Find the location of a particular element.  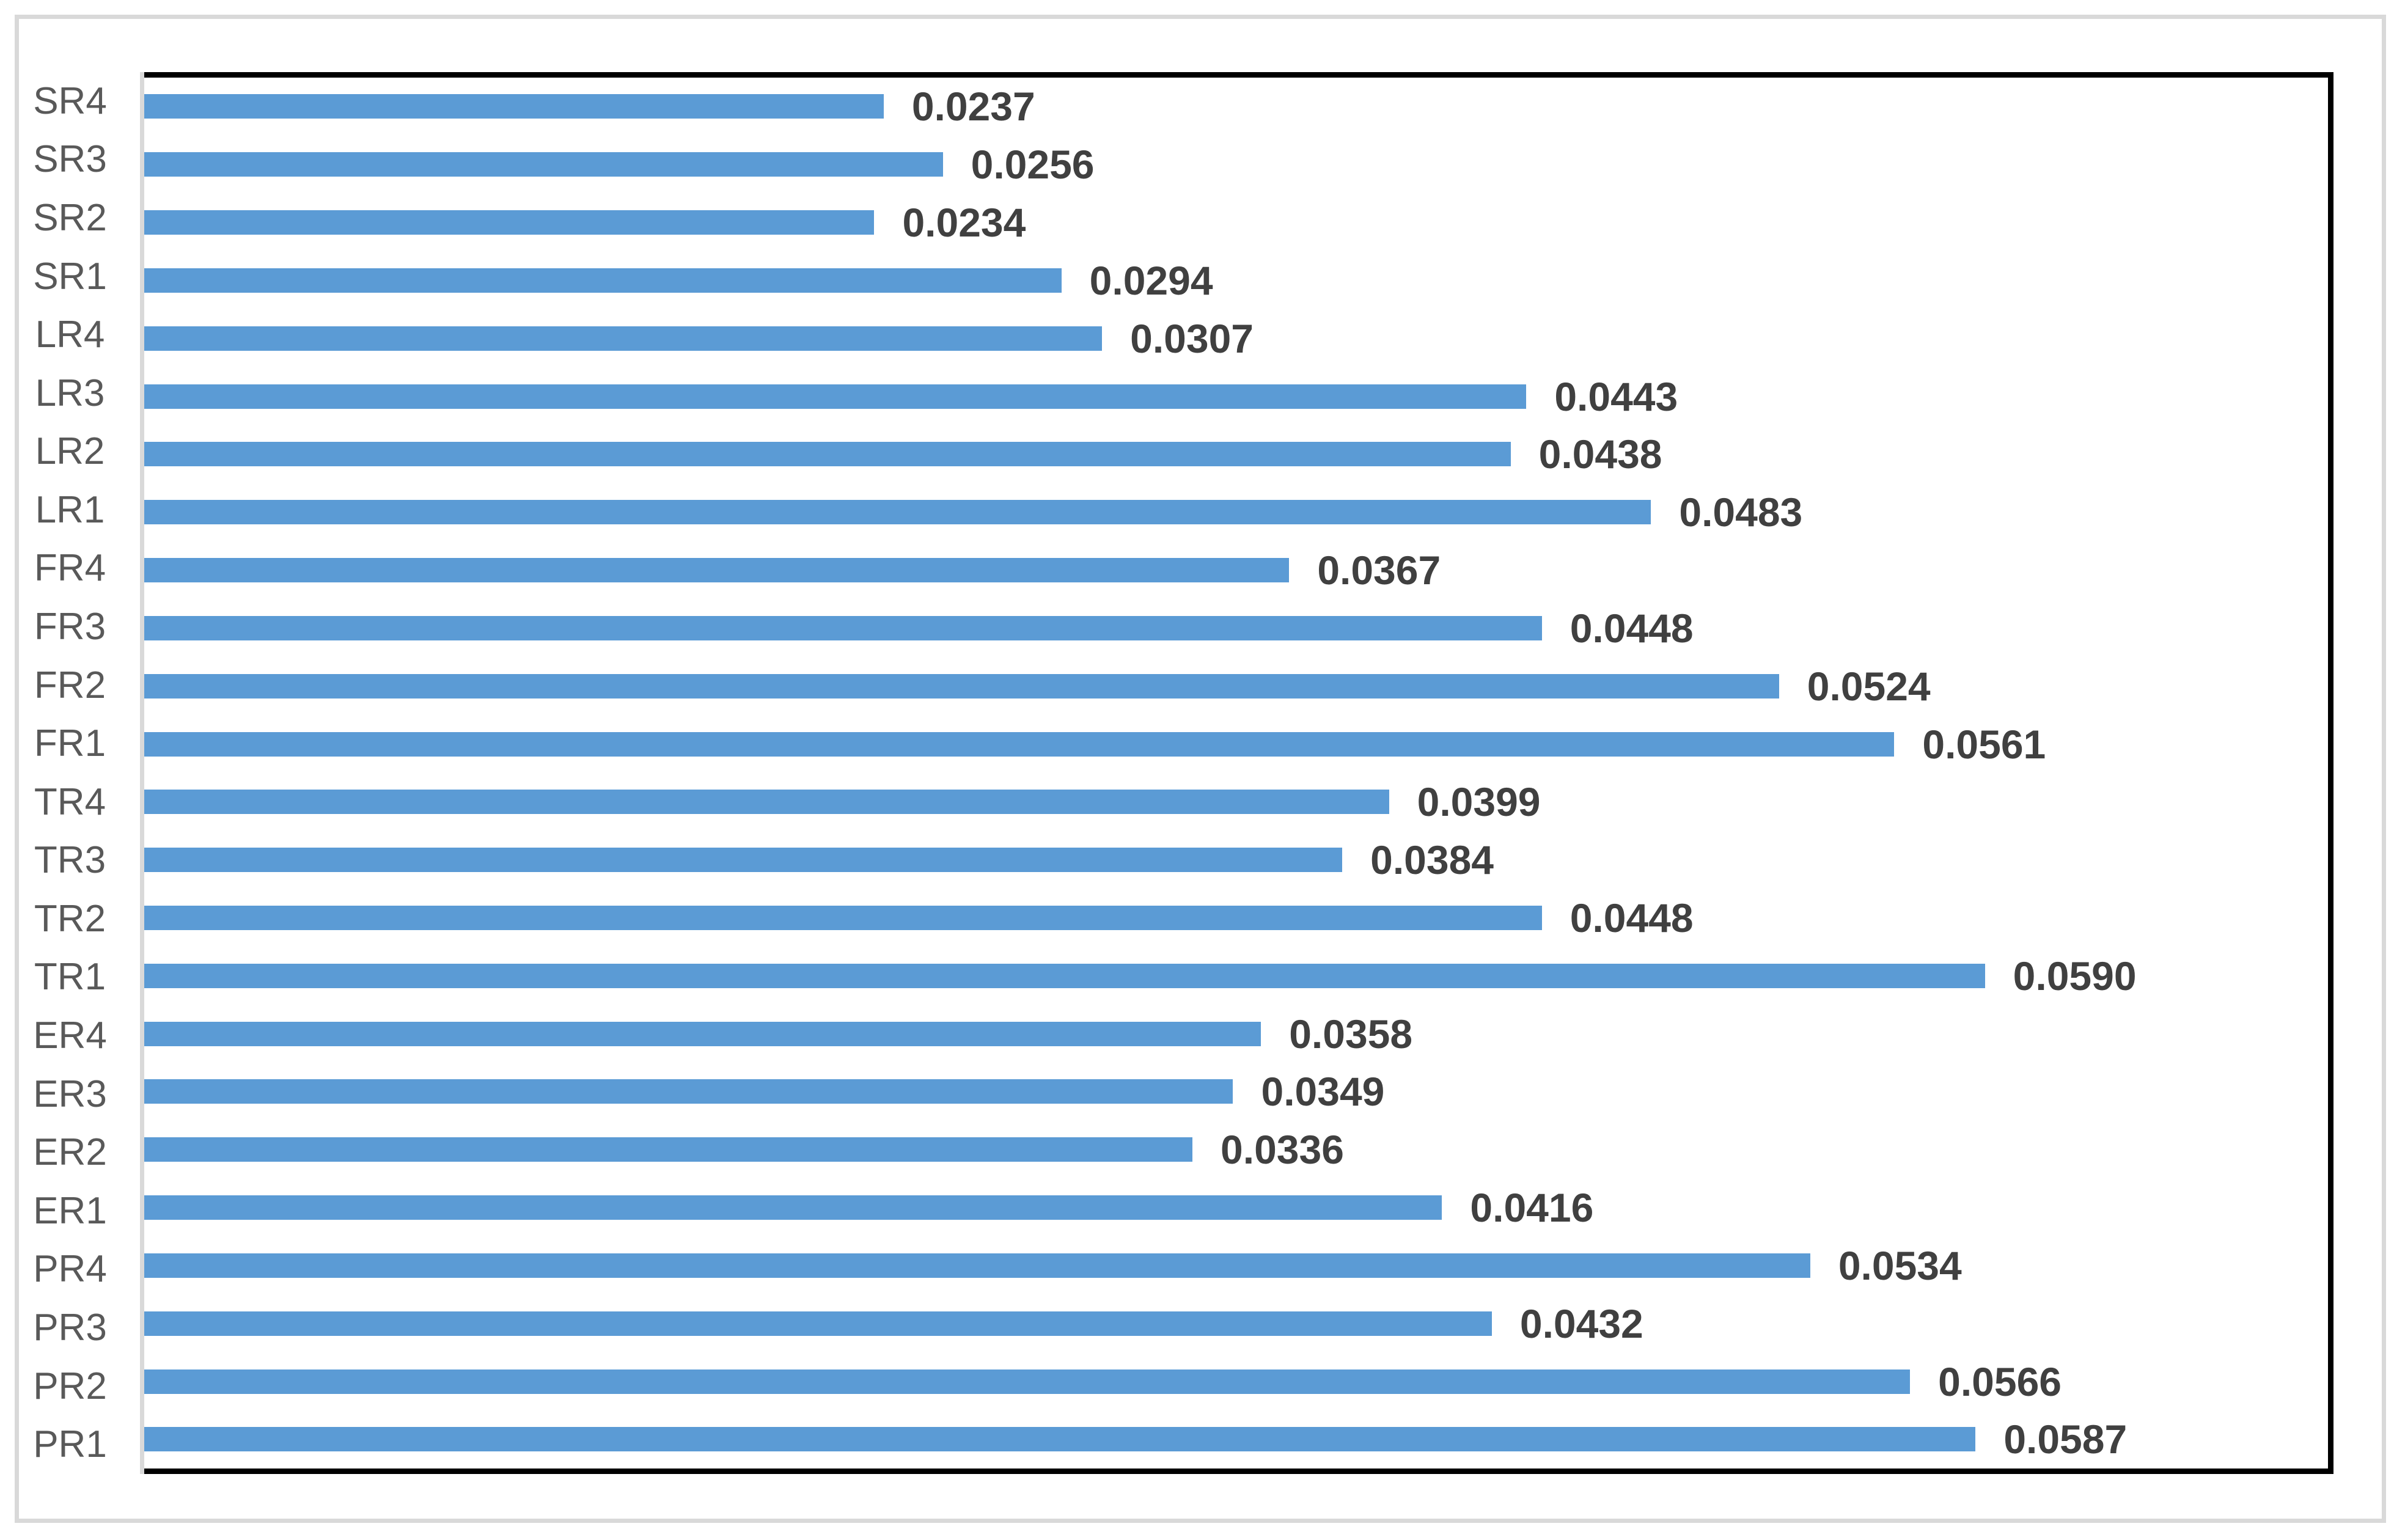

category-label: SR2 is located at coordinates (70, 218).